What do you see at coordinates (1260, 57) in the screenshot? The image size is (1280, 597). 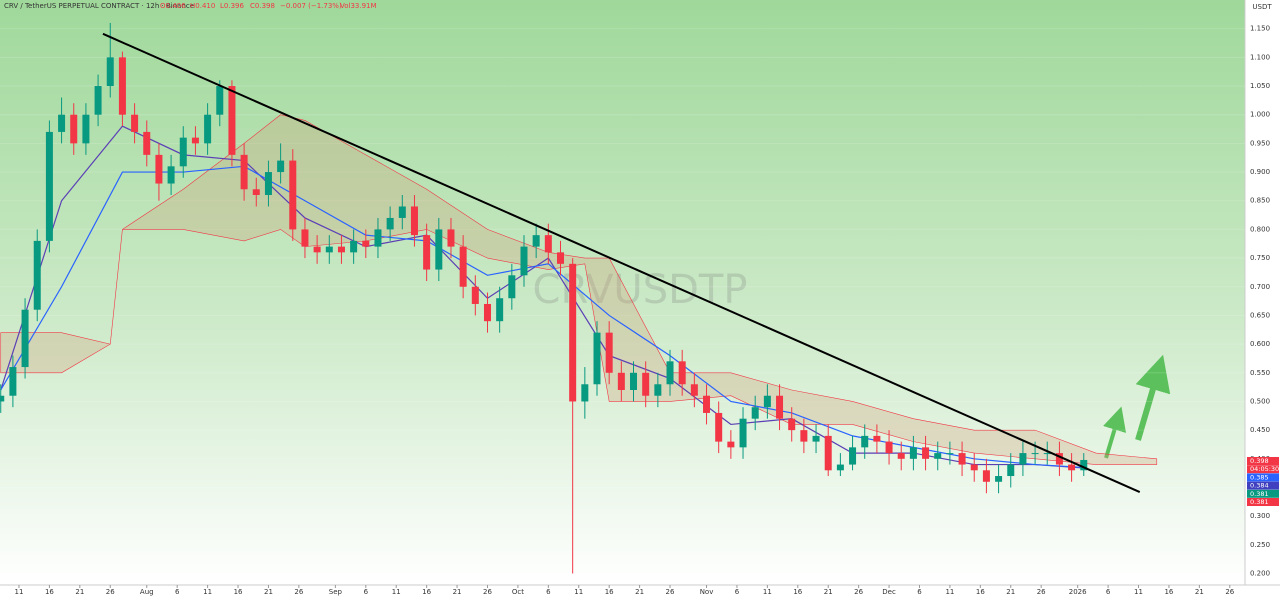 I see `y-tick-label: 1.100` at bounding box center [1260, 57].